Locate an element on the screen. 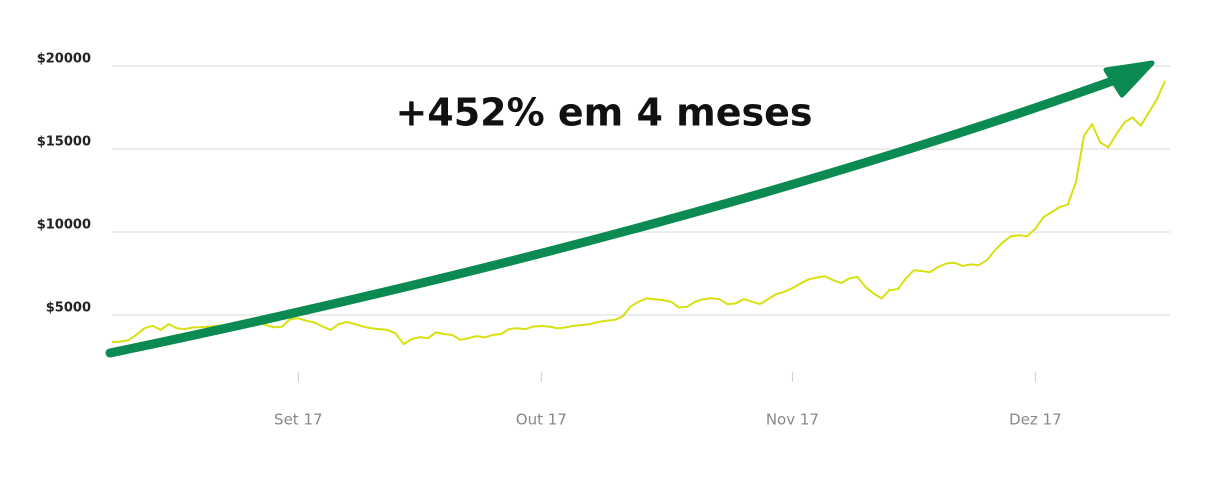 The image size is (1214, 479). x-tick-label: Out 17 is located at coordinates (541, 420).